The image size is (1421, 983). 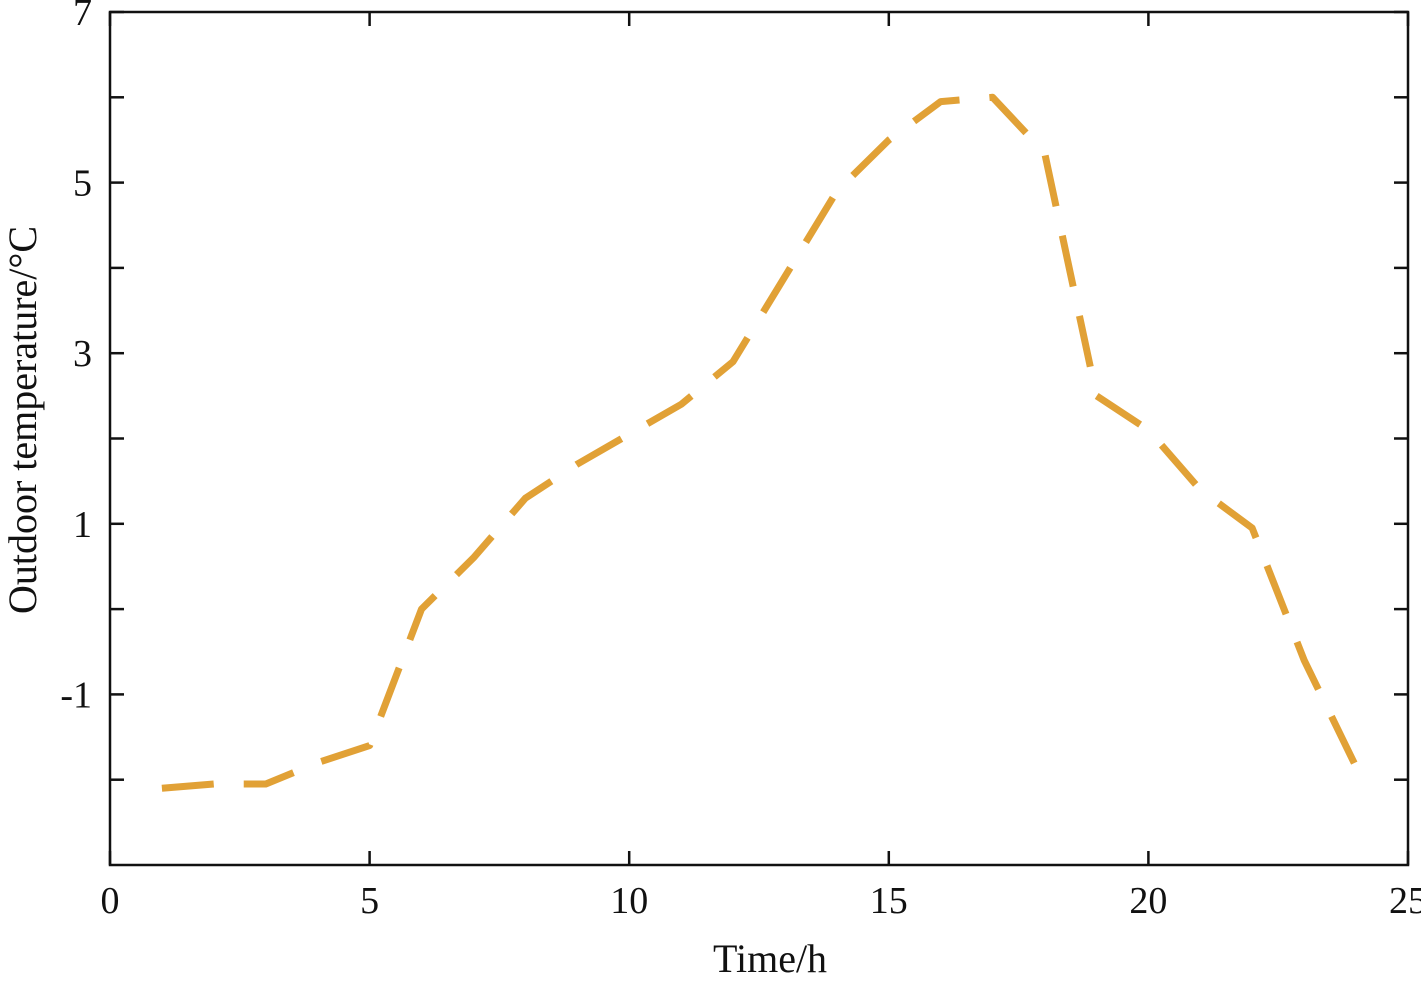 What do you see at coordinates (82, 525) in the screenshot?
I see `y-tick-label: 1` at bounding box center [82, 525].